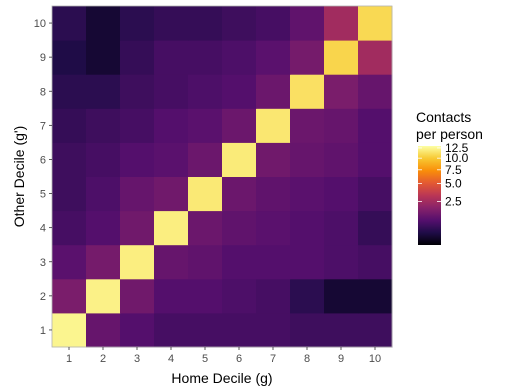  What do you see at coordinates (43, 177) in the screenshot?
I see `y-axis-ticks: 1 2 3 4 5 6 7 8 9 10` at bounding box center [43, 177].